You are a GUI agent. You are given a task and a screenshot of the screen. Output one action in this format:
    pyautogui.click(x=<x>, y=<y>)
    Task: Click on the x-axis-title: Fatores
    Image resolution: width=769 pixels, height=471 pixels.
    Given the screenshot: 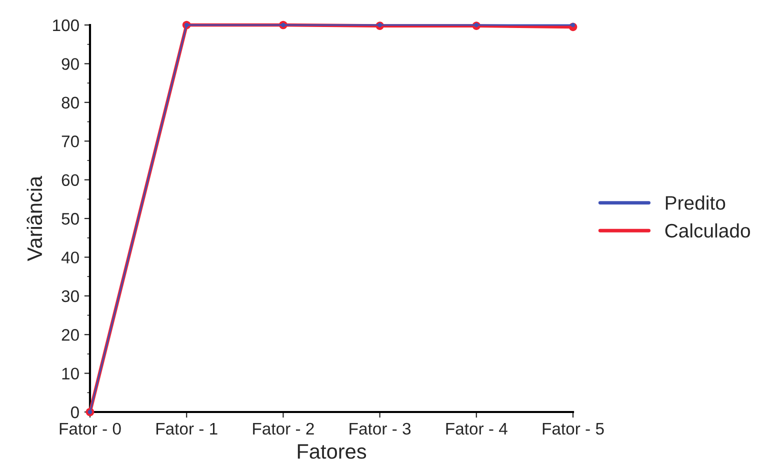 What is the action you would take?
    pyautogui.click(x=332, y=451)
    